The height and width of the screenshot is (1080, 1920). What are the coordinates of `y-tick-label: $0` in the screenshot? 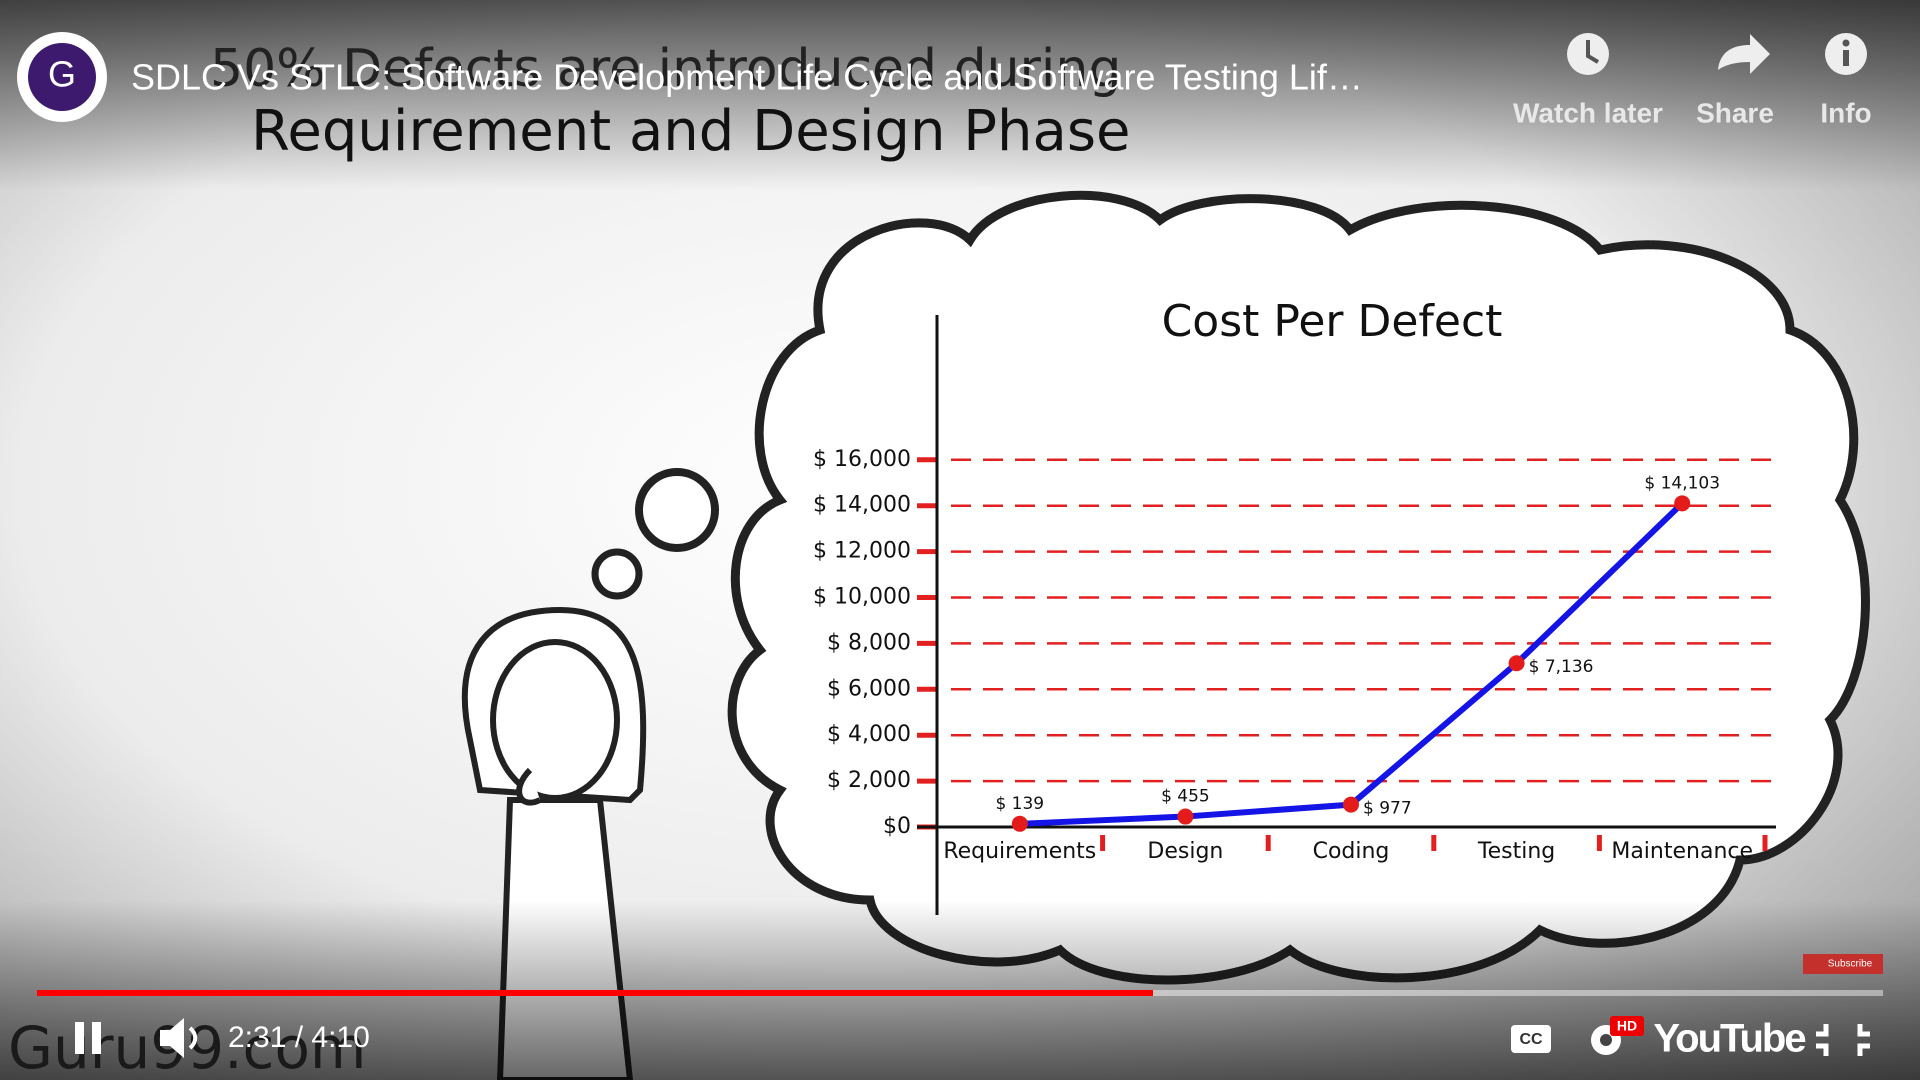 It's located at (897, 826).